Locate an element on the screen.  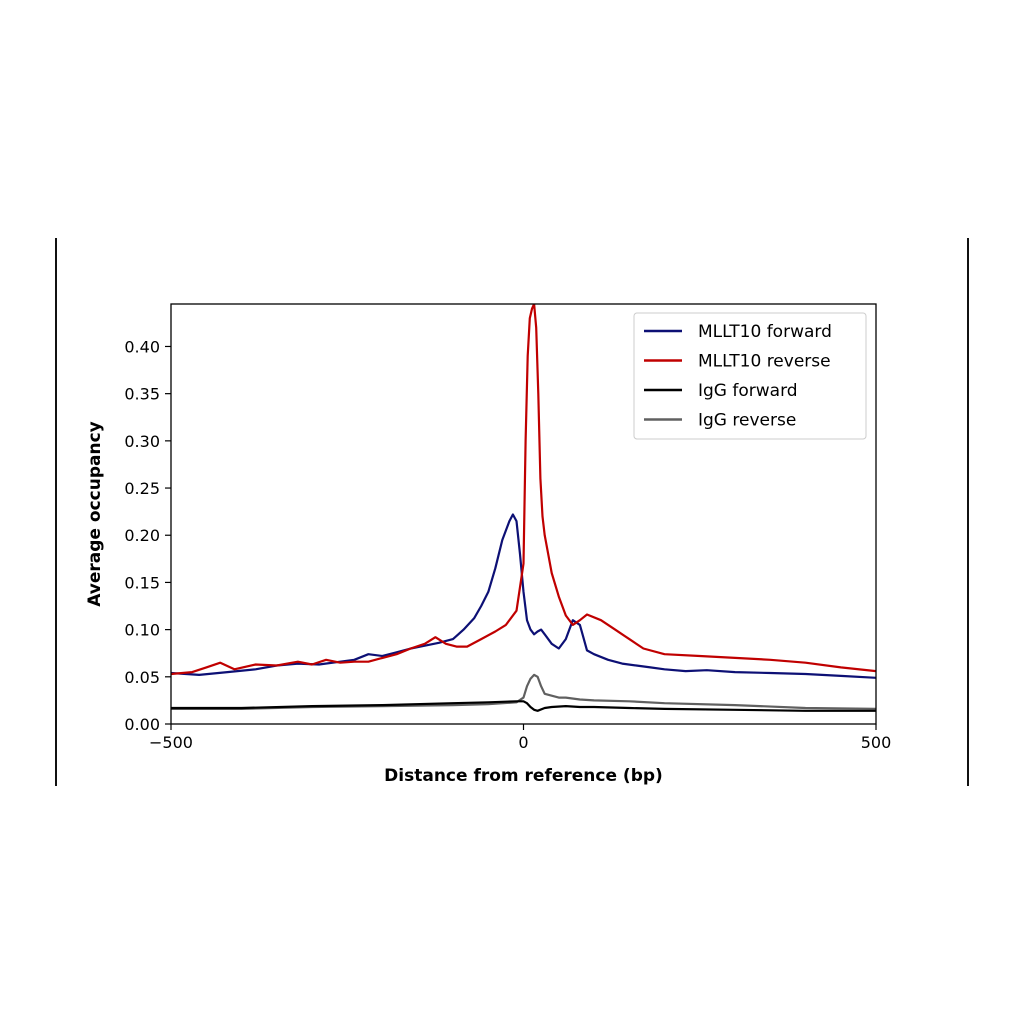
legend-label-igg-forward: IgG forward is located at coordinates (748, 391).